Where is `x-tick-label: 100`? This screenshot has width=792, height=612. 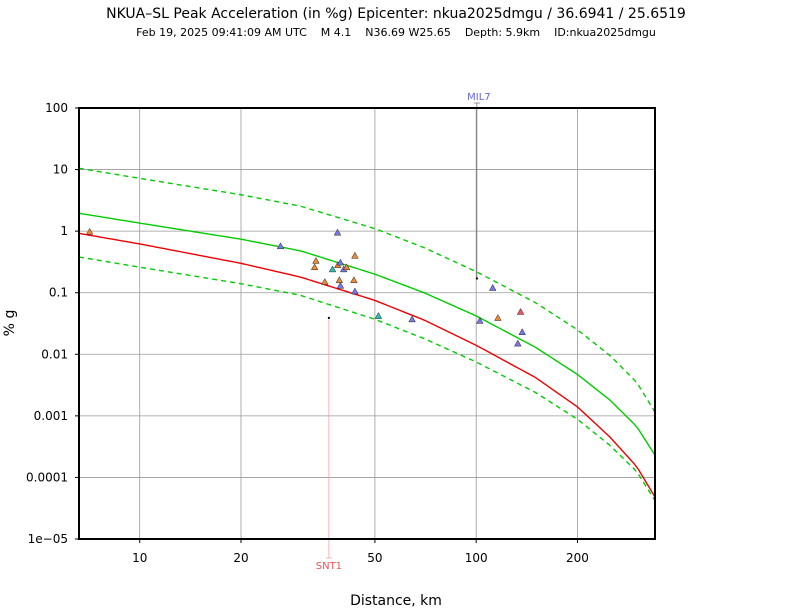
x-tick-label: 100 is located at coordinates (476, 558).